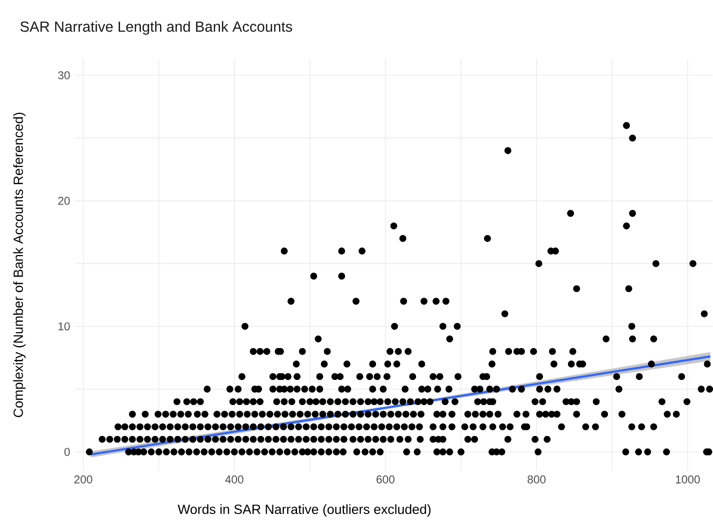 This screenshot has height=521, width=713. I want to click on x-axis-title: Words in SAR Narrative (outliers excluded), so click(304, 510).